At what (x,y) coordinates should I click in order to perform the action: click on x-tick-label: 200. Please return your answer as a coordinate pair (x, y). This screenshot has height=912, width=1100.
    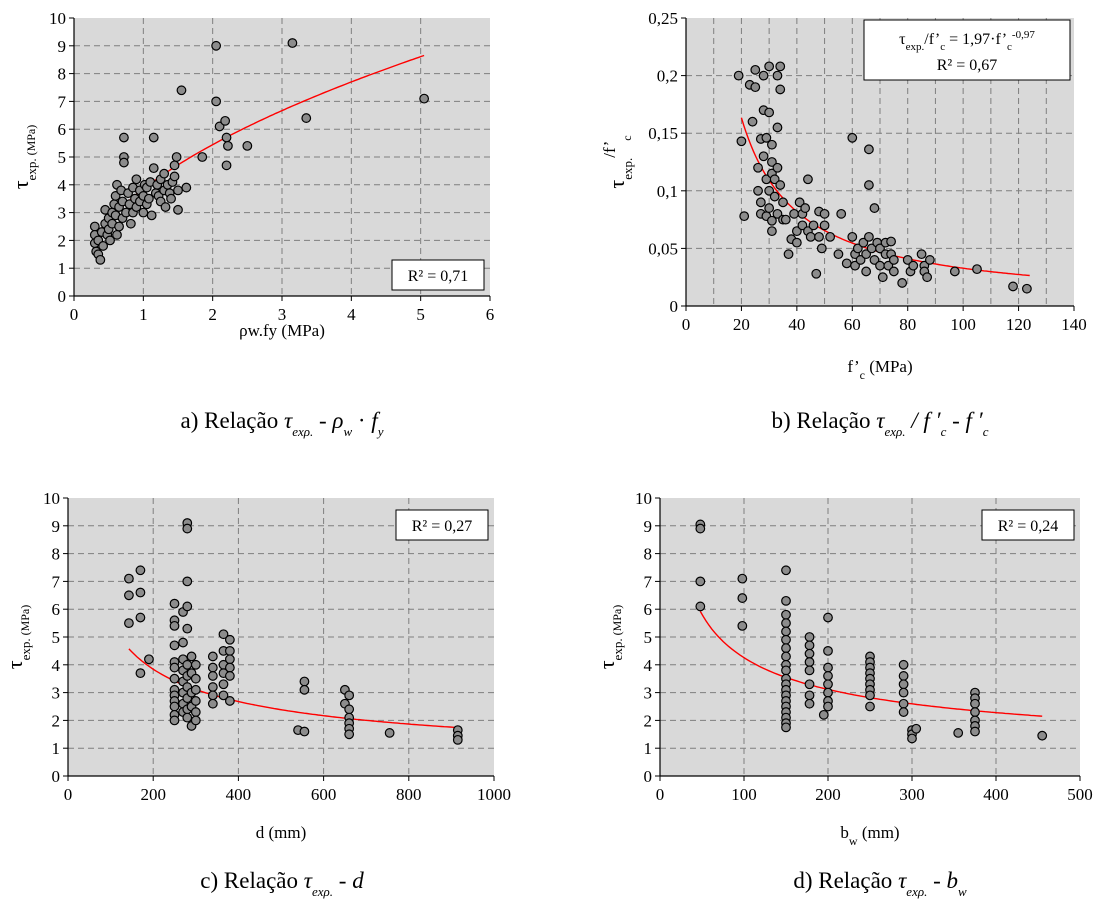
    Looking at the image, I should click on (828, 794).